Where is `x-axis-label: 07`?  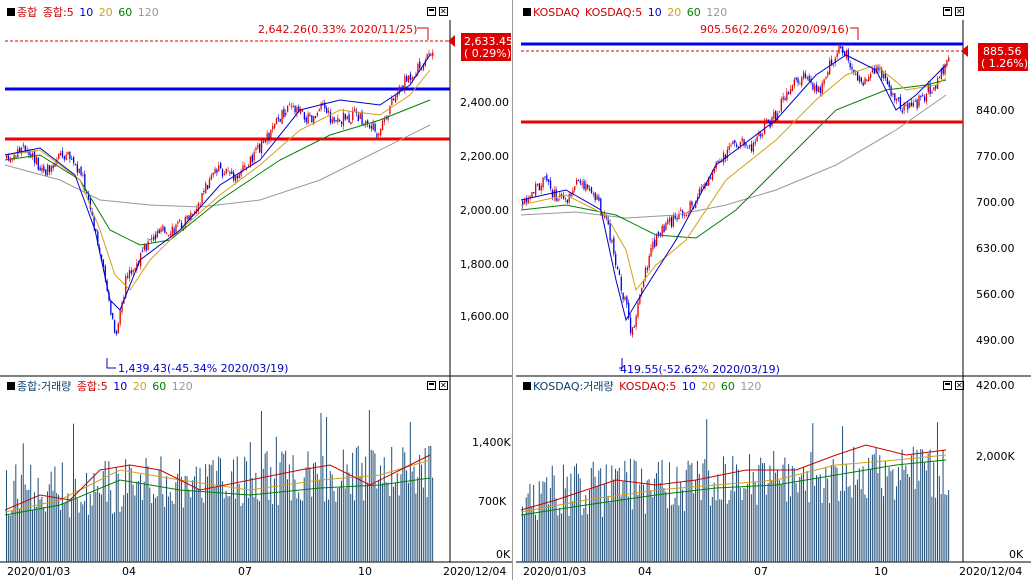 x-axis-label: 07 is located at coordinates (761, 571).